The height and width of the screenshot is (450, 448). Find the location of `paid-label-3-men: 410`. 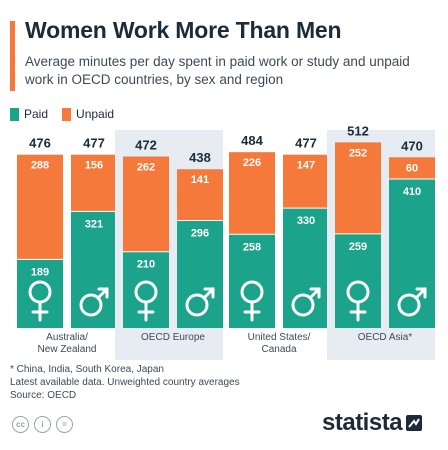

paid-label-3-men: 410 is located at coordinates (412, 192).